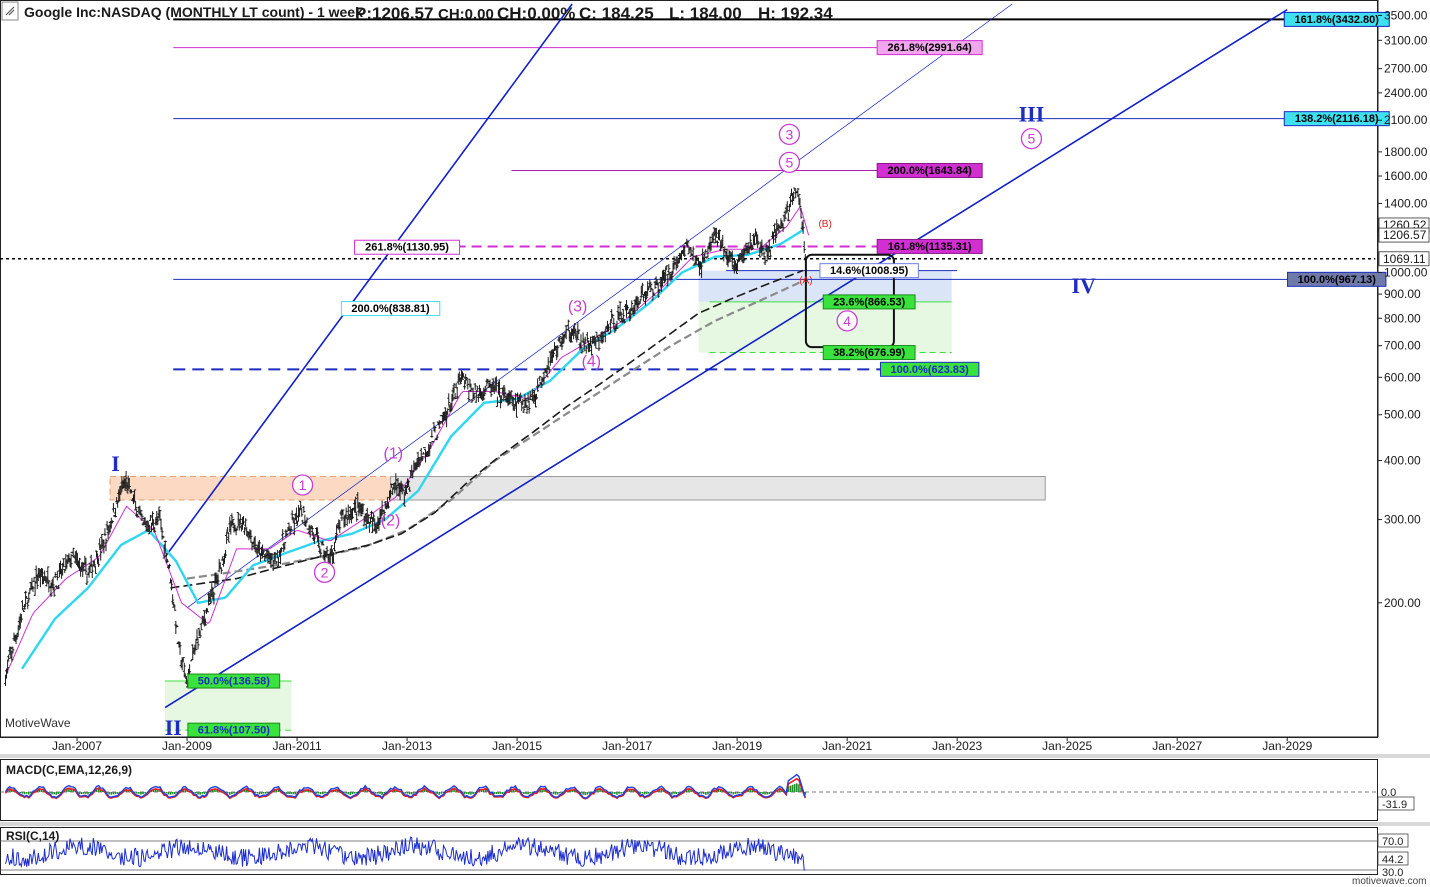  Describe the element at coordinates (173, 727) in the screenshot. I see `wave-label-text: II` at that location.